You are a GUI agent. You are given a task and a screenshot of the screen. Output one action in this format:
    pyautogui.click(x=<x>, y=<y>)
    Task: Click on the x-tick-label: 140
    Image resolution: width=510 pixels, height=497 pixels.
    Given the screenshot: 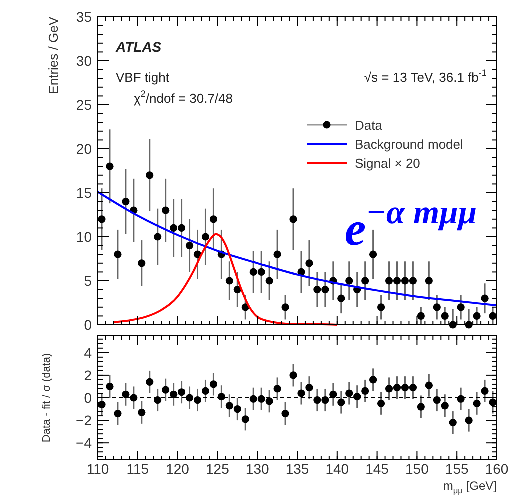 What is the action you would take?
    pyautogui.click(x=338, y=469)
    